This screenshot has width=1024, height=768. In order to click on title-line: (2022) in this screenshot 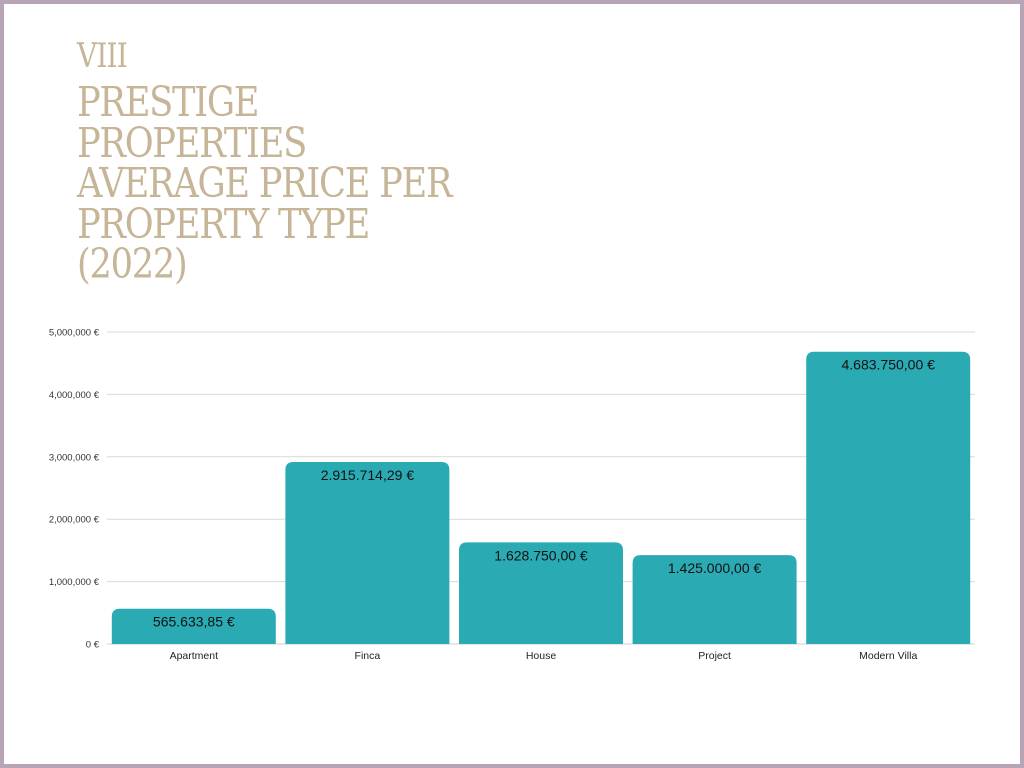, I will do `click(132, 264)`.